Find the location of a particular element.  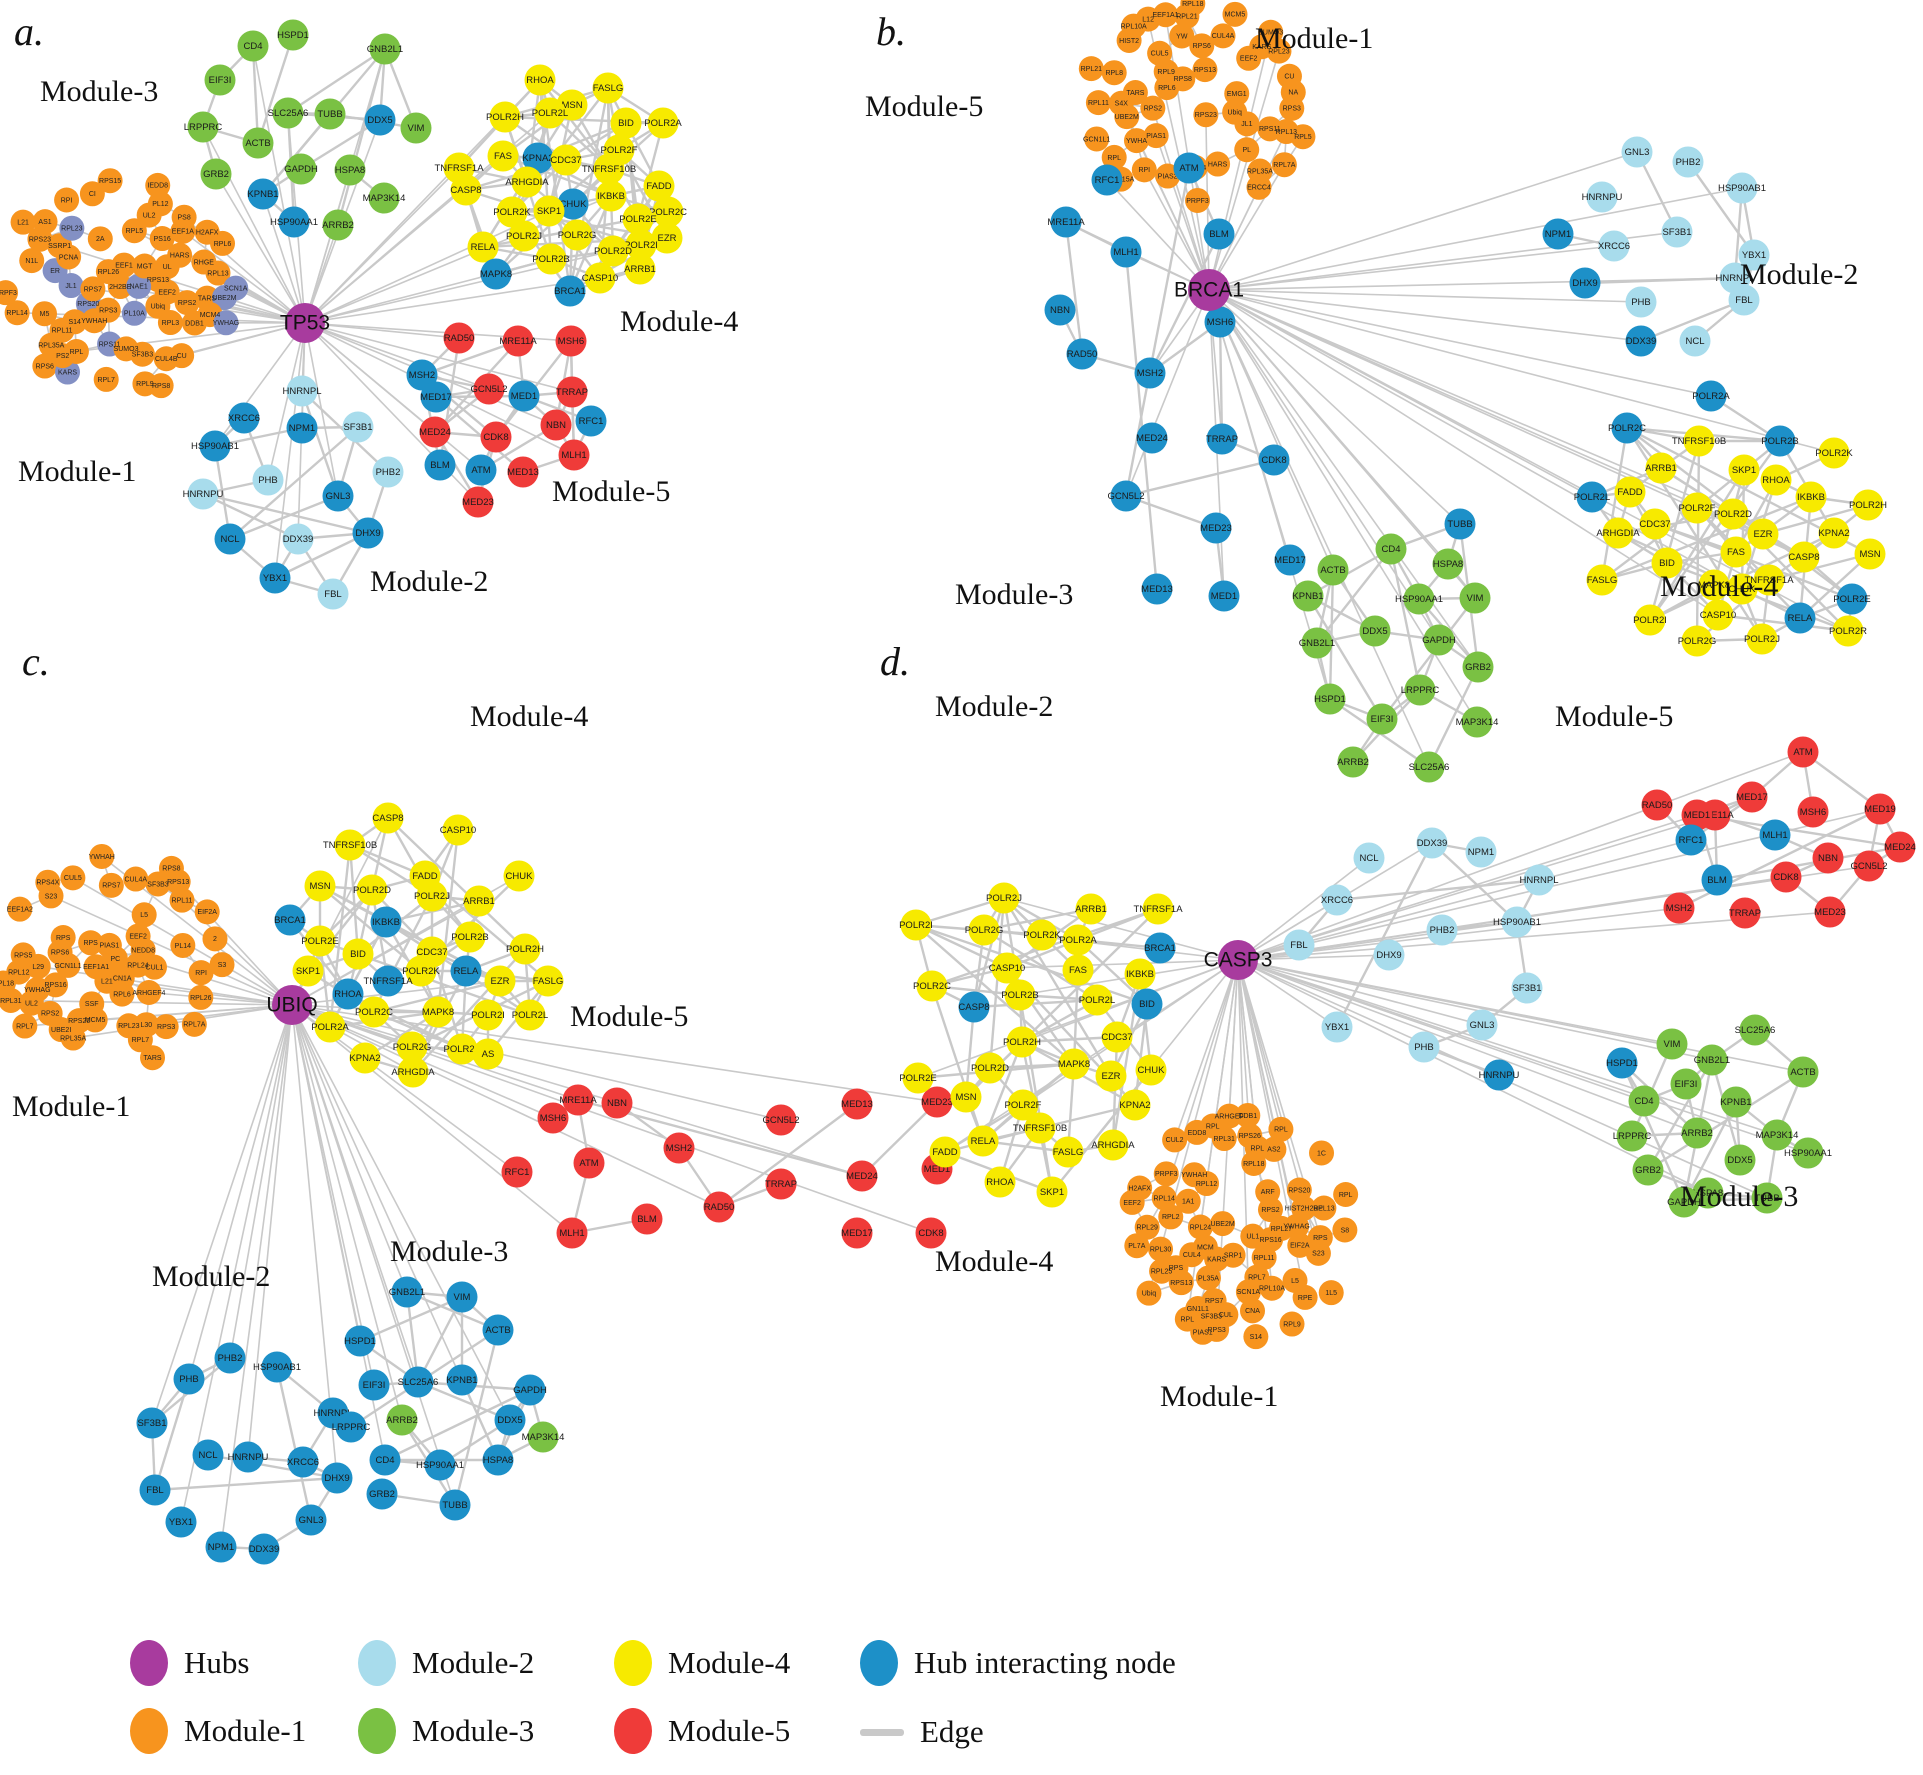

network-node: CASP10 is located at coordinates (1718, 615).